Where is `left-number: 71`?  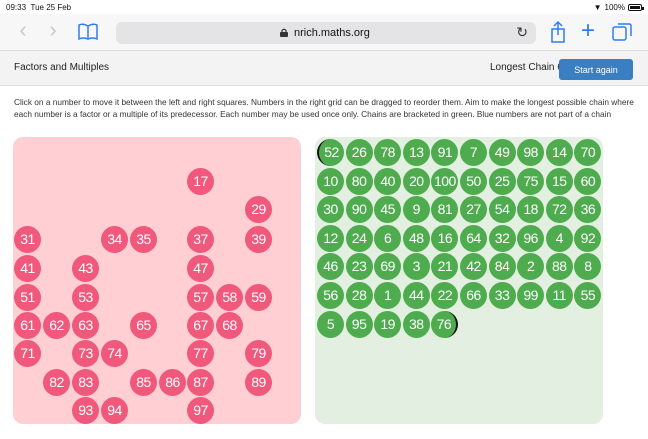 left-number: 71 is located at coordinates (27, 353).